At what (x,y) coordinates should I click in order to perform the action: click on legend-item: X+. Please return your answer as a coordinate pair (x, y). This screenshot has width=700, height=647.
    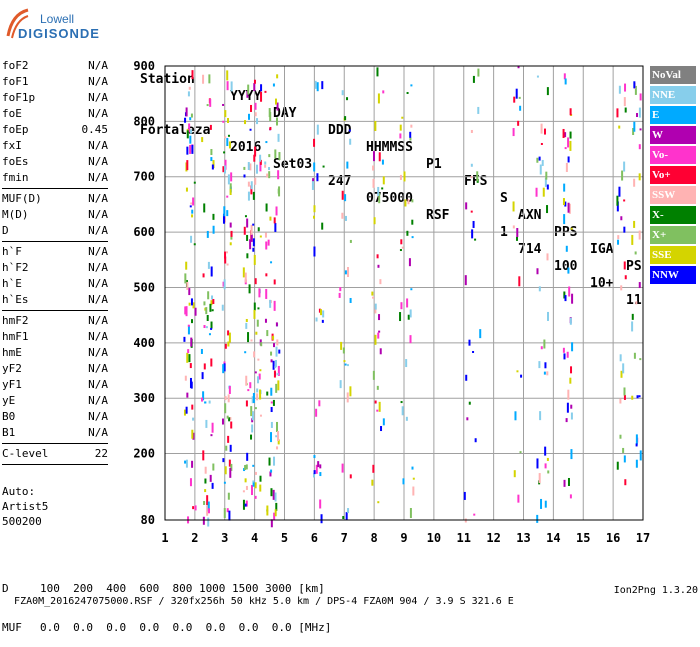
    Looking at the image, I should click on (673, 235).